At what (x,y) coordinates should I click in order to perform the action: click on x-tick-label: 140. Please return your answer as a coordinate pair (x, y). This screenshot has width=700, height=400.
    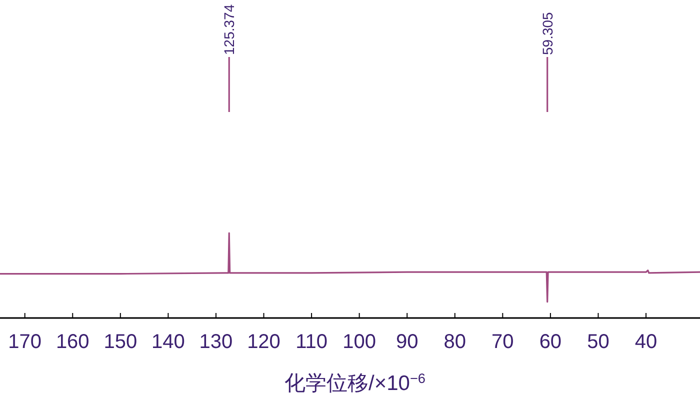
    Looking at the image, I should click on (168, 342).